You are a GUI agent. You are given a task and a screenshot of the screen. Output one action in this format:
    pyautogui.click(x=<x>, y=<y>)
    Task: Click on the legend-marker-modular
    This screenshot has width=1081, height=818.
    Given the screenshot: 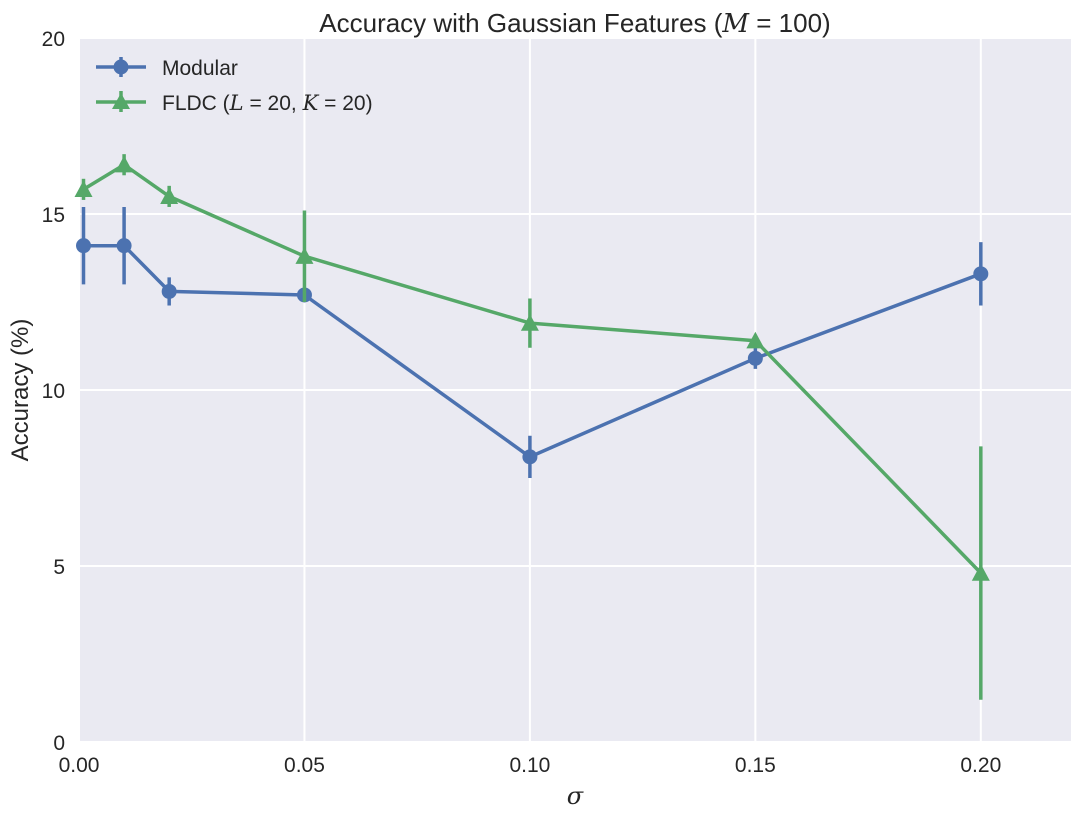 What is the action you would take?
    pyautogui.click(x=121, y=67)
    